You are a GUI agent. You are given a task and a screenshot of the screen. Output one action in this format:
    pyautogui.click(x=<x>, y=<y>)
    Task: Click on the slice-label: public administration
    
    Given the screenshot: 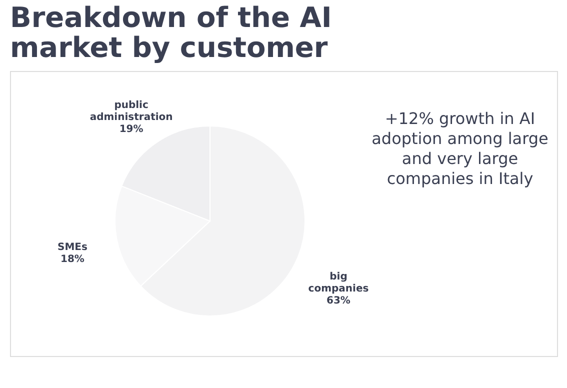 What is the action you would take?
    pyautogui.click(x=131, y=112)
    